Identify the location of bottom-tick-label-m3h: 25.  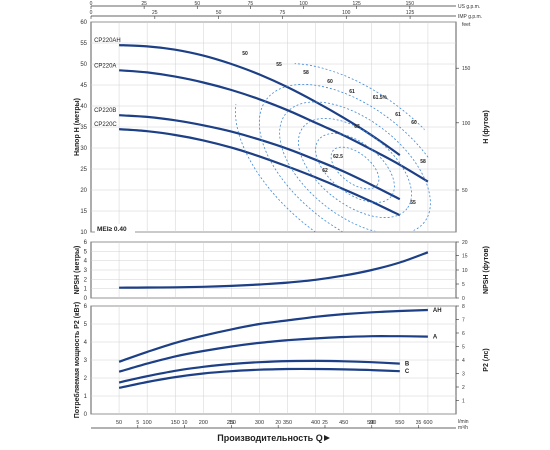
(325, 423).